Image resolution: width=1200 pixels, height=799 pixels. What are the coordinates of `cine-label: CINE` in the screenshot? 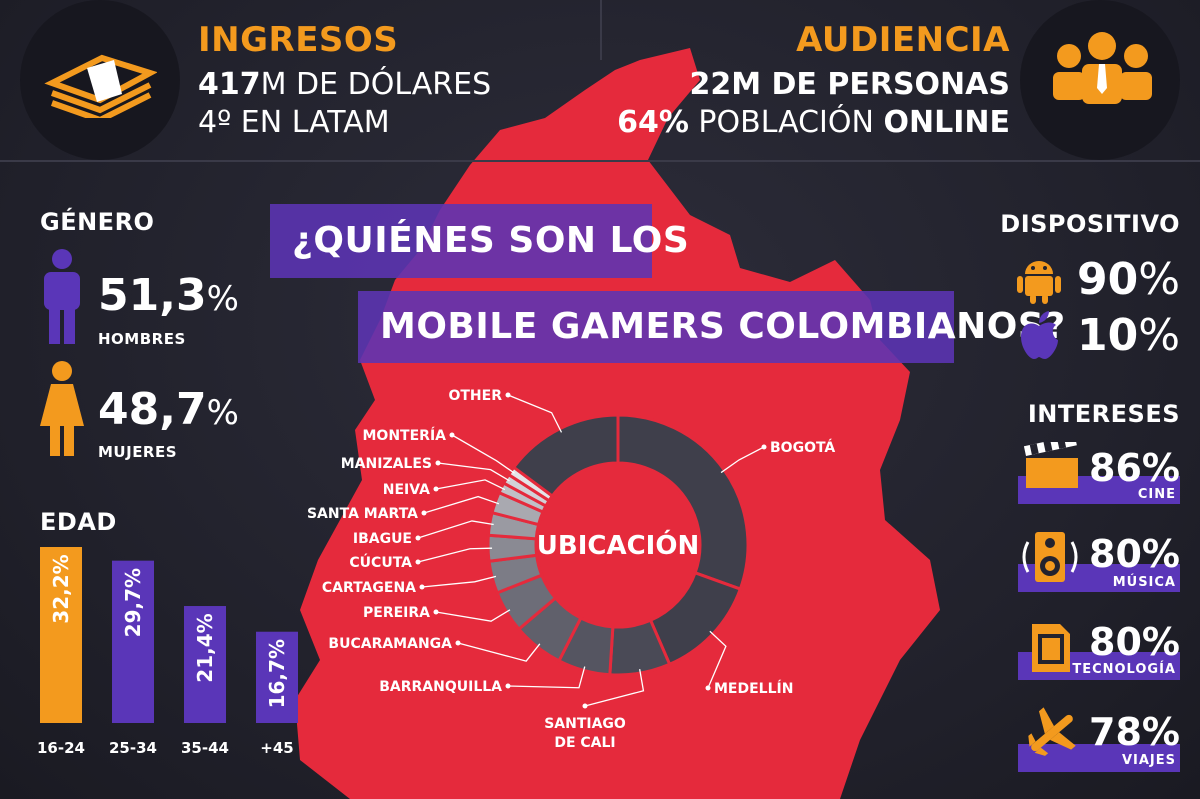 It's located at (1156, 494).